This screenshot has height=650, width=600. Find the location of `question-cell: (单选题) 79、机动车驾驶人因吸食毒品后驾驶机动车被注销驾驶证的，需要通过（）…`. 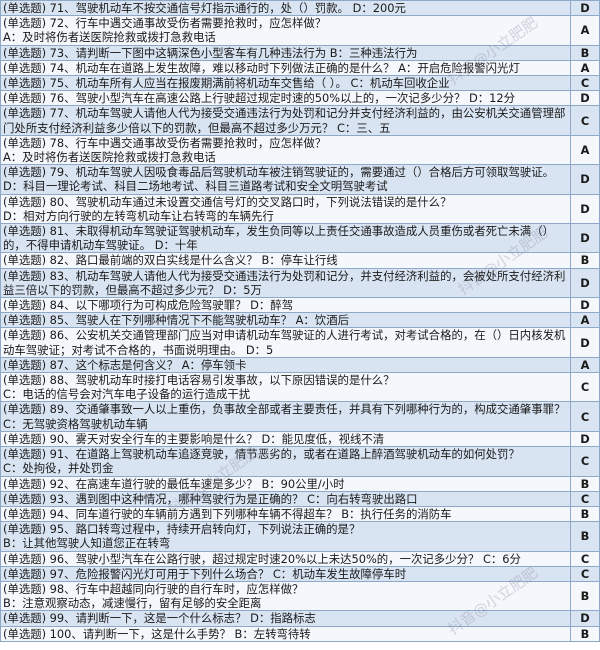

question-cell: (单选题) 79、机动车驾驶人因吸食毒品后驾驶机动车被注销驾驶证的，需要通过（）… is located at coordinates (285, 179).